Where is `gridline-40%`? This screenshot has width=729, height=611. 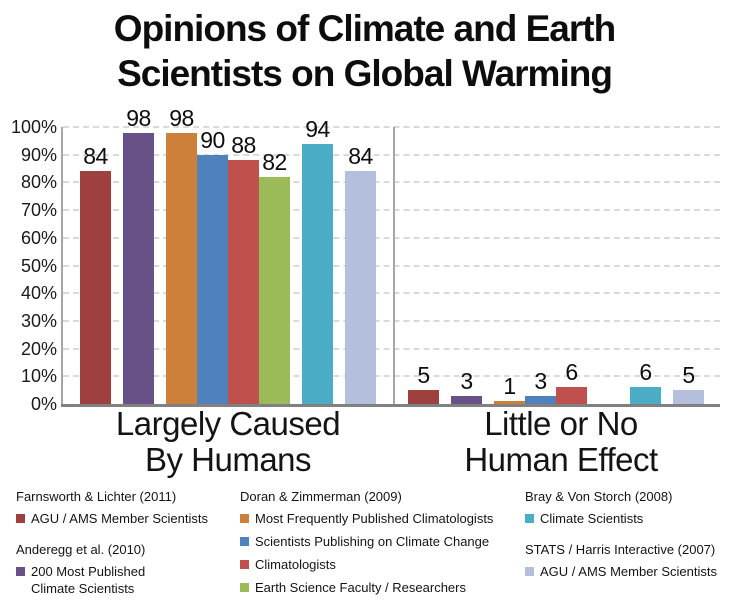
gridline-40% is located at coordinates (391, 293).